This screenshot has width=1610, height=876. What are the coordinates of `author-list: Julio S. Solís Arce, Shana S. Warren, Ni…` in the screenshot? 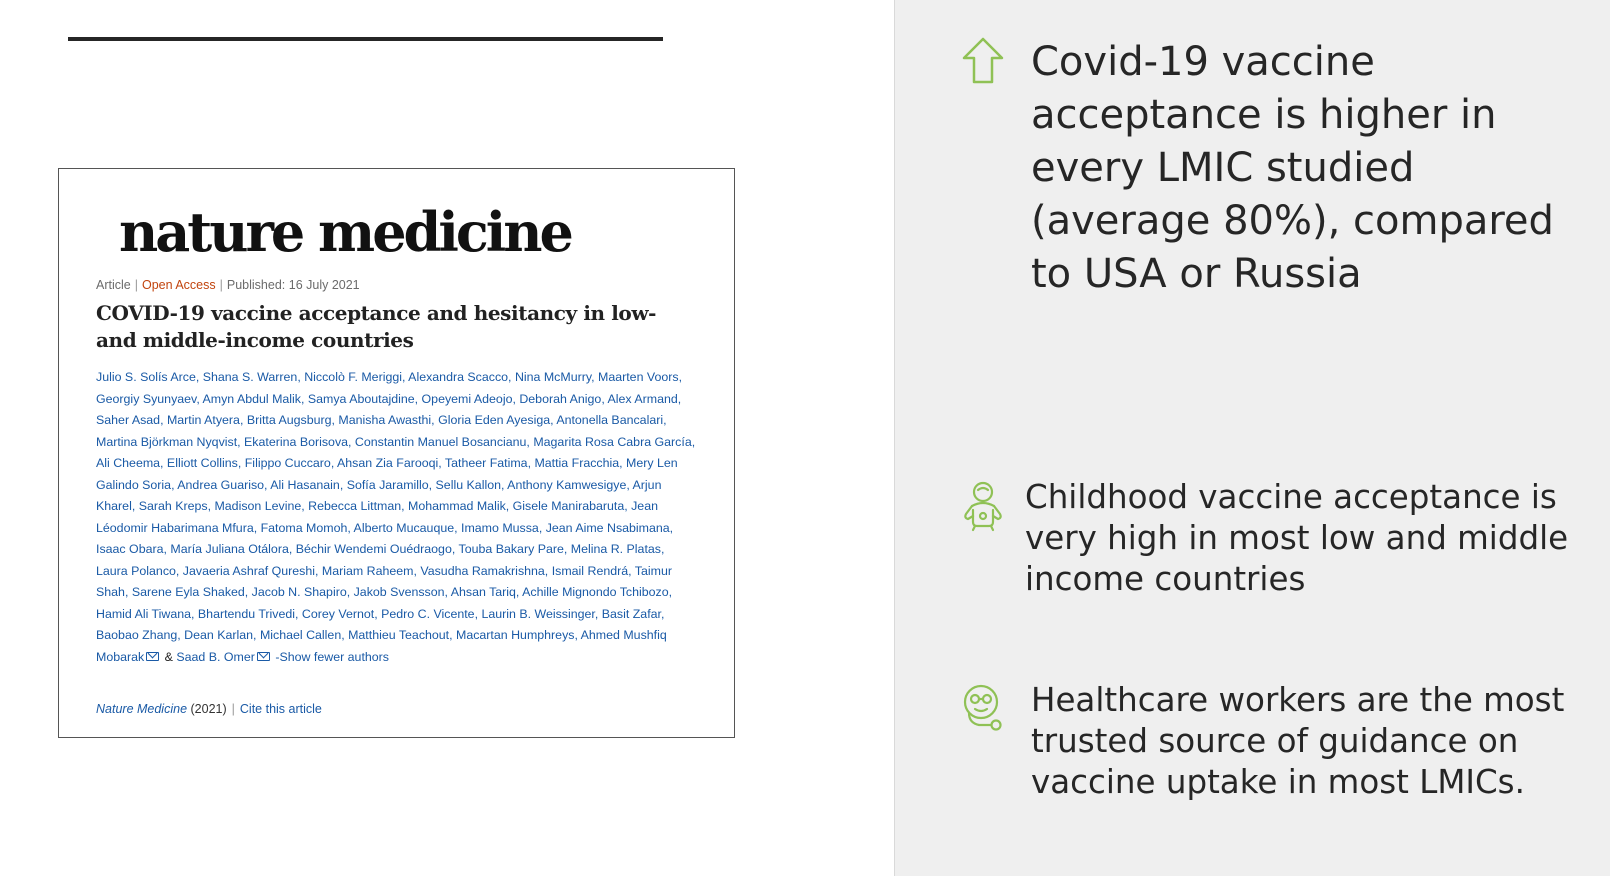 It's located at (396, 517).